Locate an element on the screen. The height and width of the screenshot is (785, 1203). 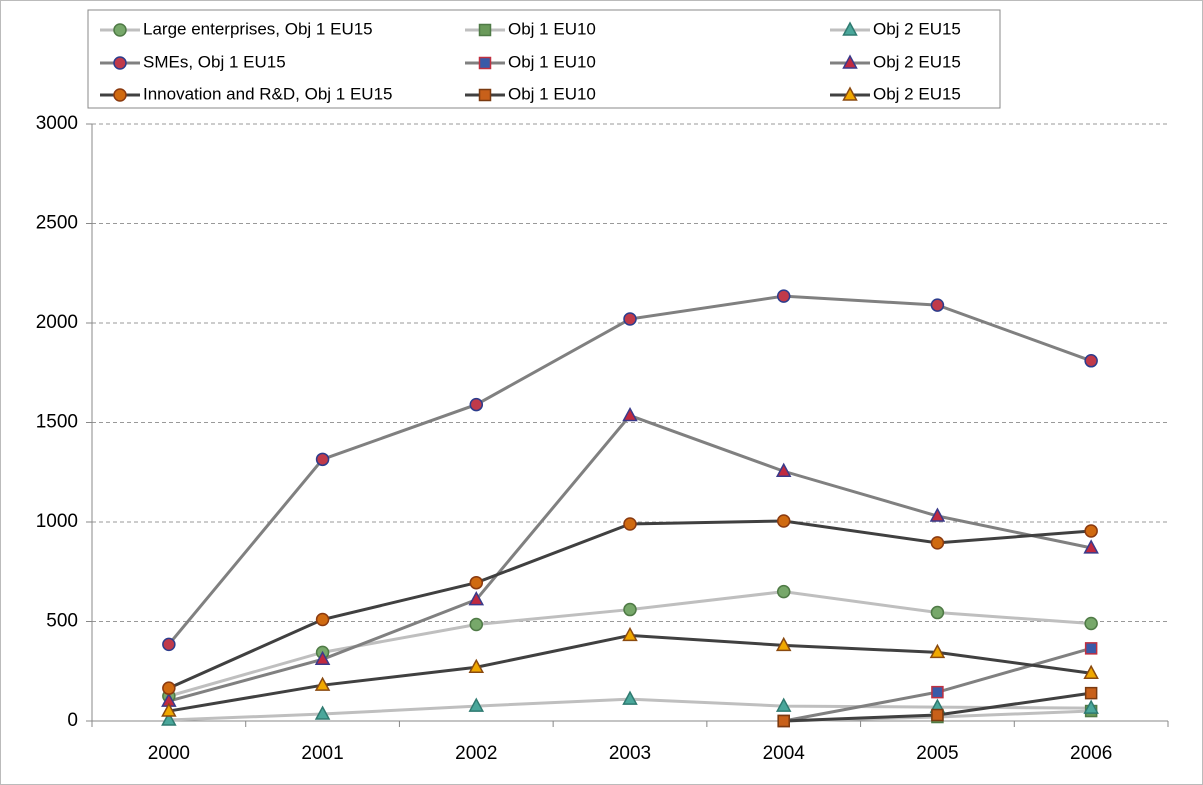
x-tick-label: 2001 is located at coordinates (322, 753).